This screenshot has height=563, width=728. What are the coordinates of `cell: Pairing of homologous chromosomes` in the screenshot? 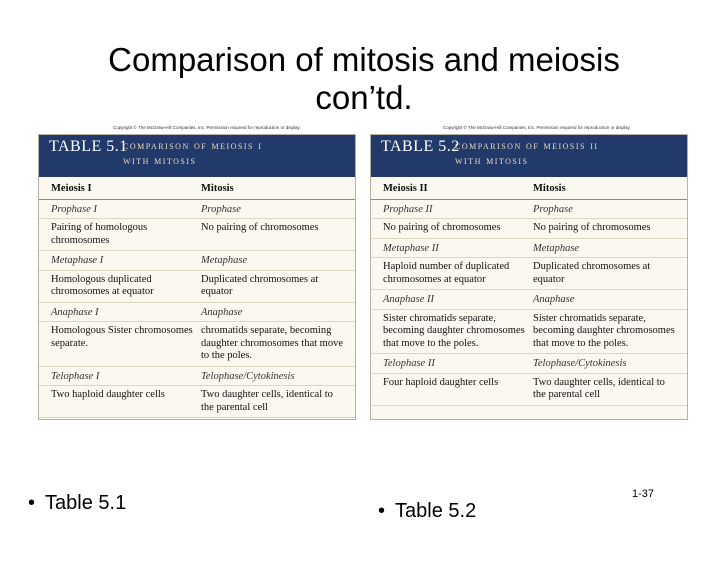 It's located at (99, 234).